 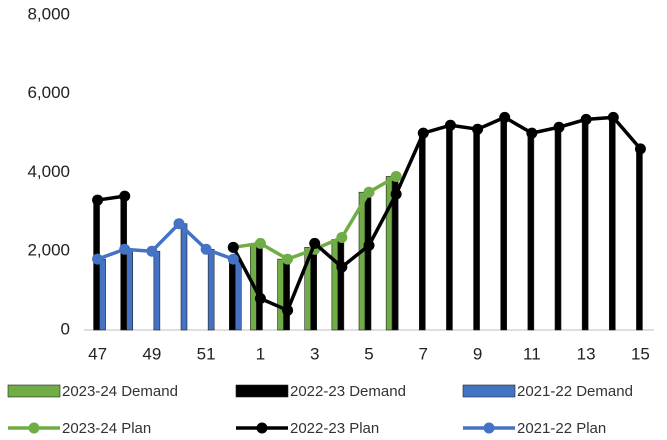 I want to click on x-tick-label: 3, so click(x=314, y=353).